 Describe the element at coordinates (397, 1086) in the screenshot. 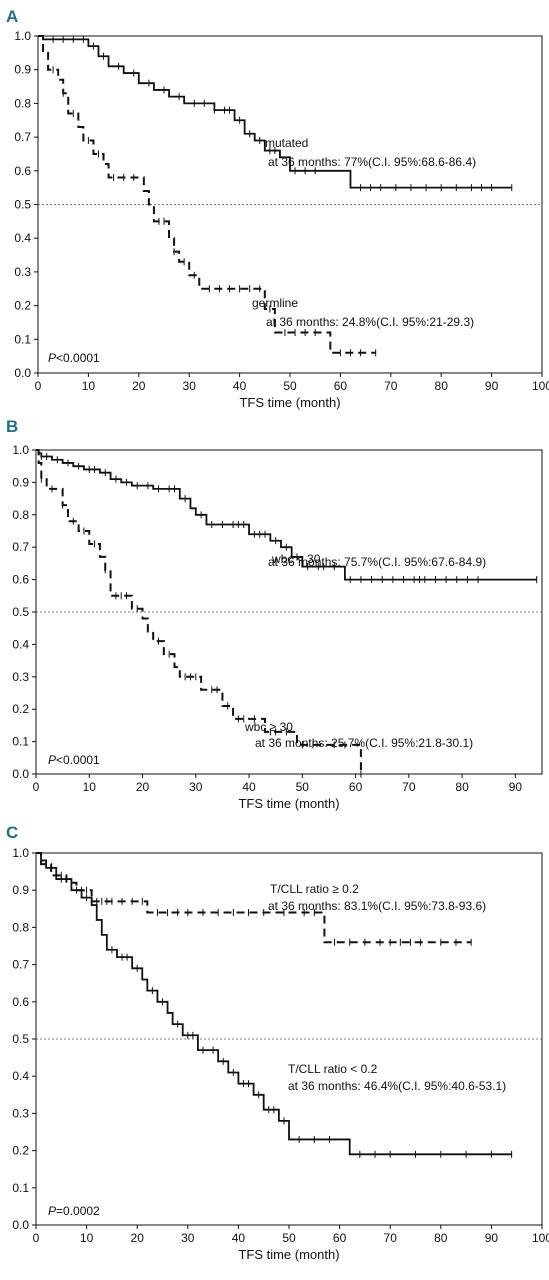

I see `series-annotation: at 36 months: 46.4%(C.I. 95%:40.6-53.1)` at that location.